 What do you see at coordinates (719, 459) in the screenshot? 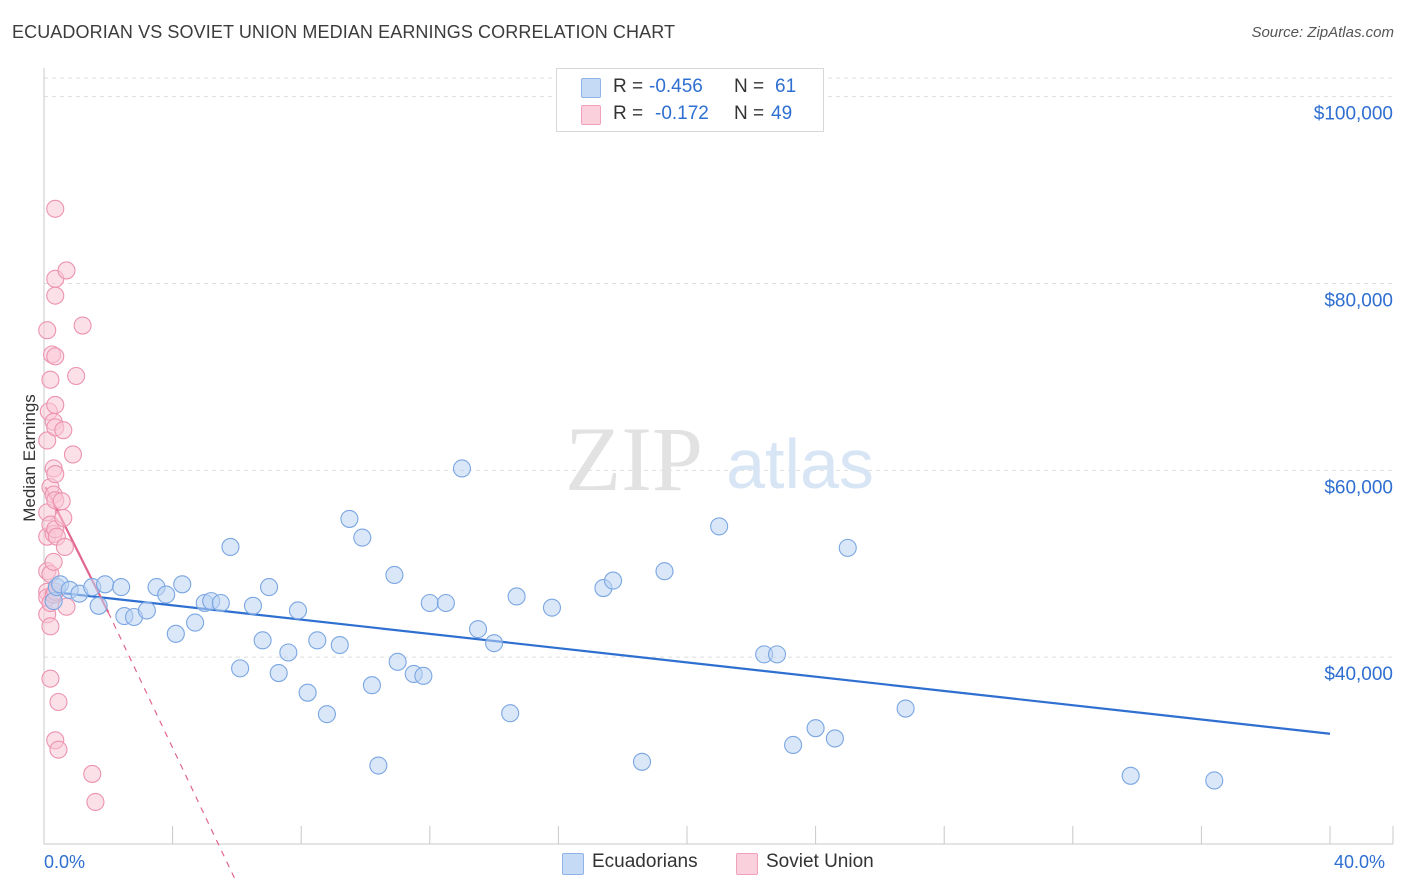
I see `watermark: ZIP atlas` at bounding box center [719, 459].